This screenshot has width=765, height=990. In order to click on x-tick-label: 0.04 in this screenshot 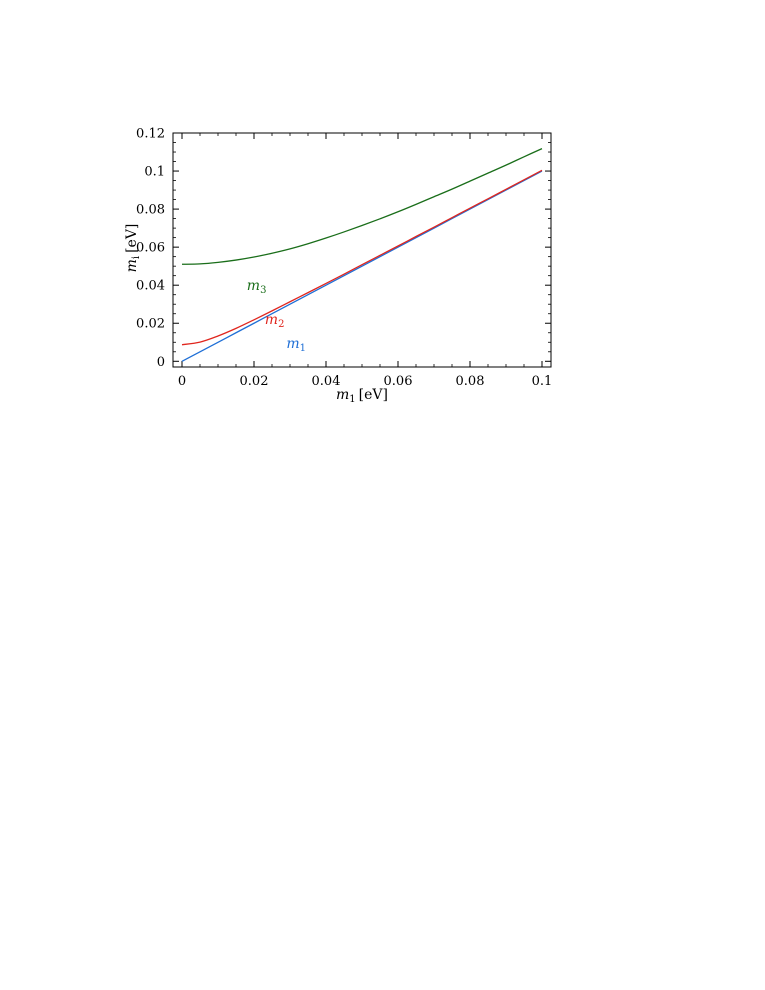, I will do `click(326, 381)`.